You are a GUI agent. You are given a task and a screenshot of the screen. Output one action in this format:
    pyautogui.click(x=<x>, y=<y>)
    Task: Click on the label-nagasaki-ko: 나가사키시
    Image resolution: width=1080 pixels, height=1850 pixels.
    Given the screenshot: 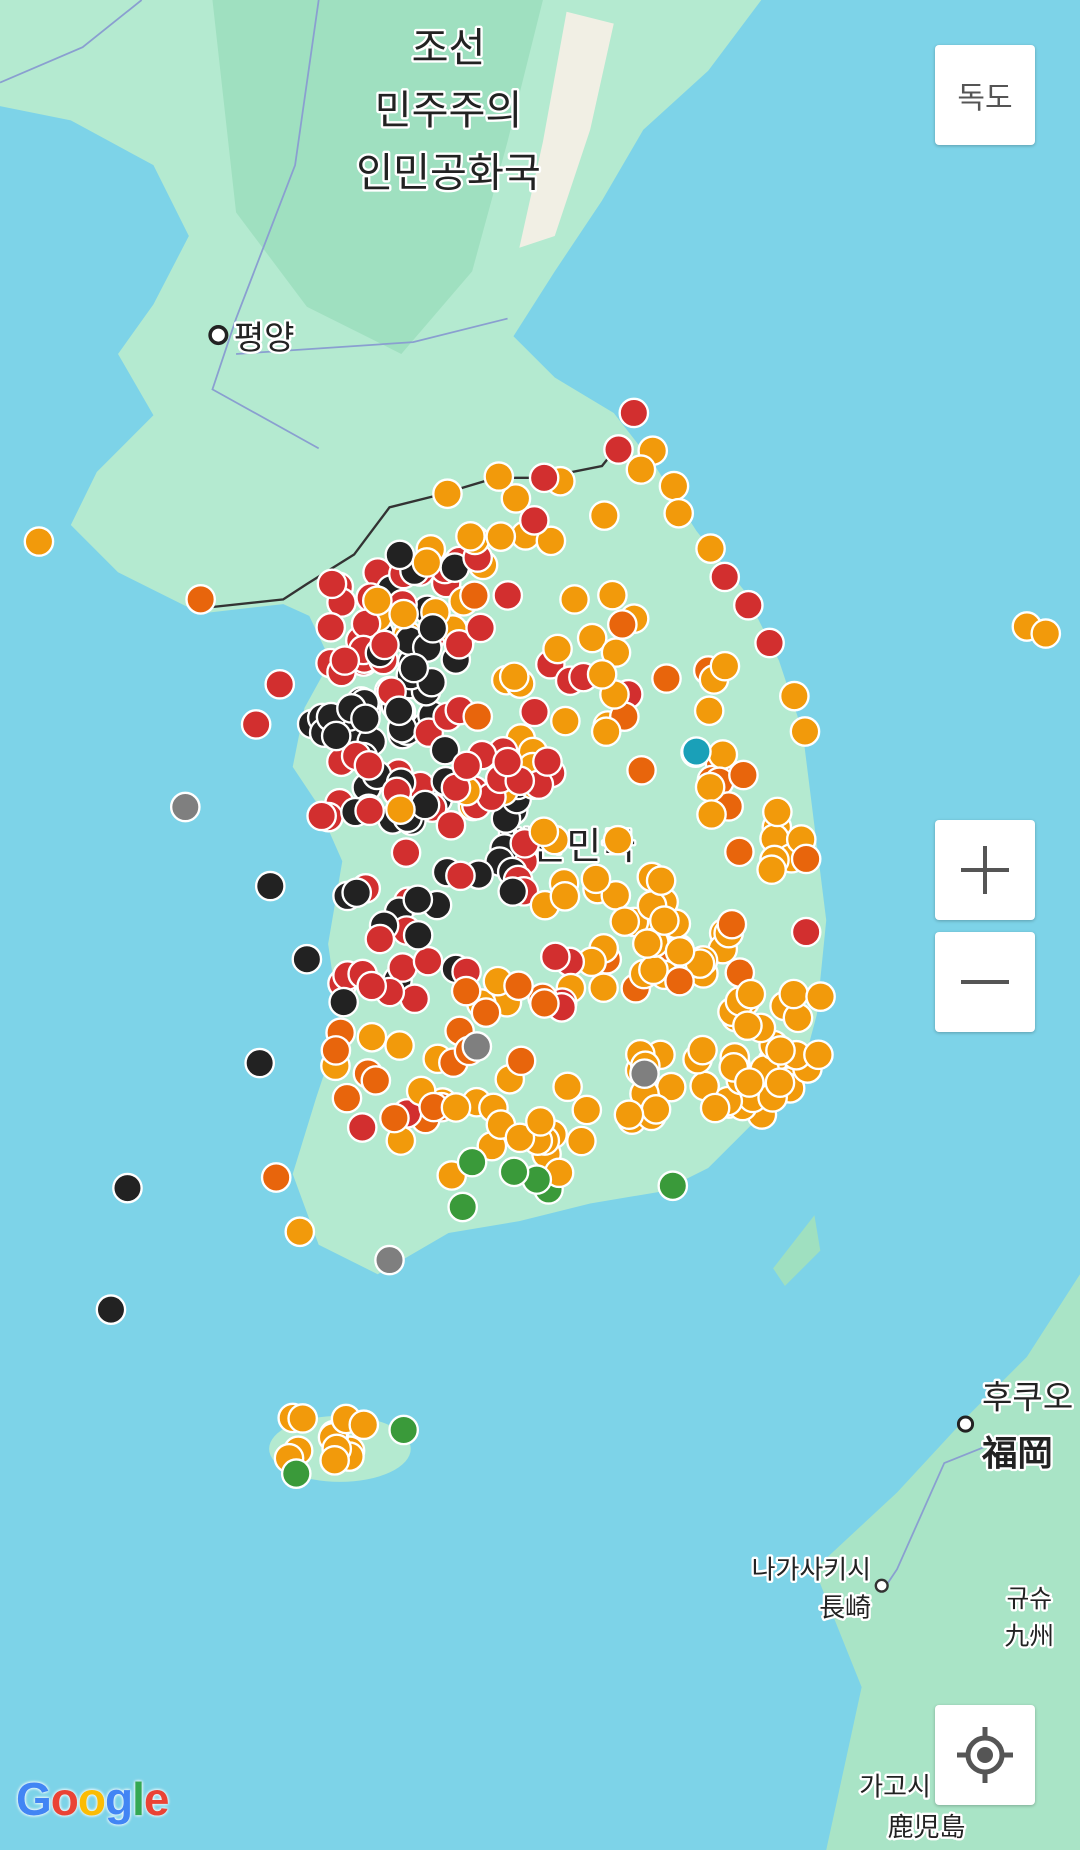 What is the action you would take?
    pyautogui.click(x=811, y=1570)
    